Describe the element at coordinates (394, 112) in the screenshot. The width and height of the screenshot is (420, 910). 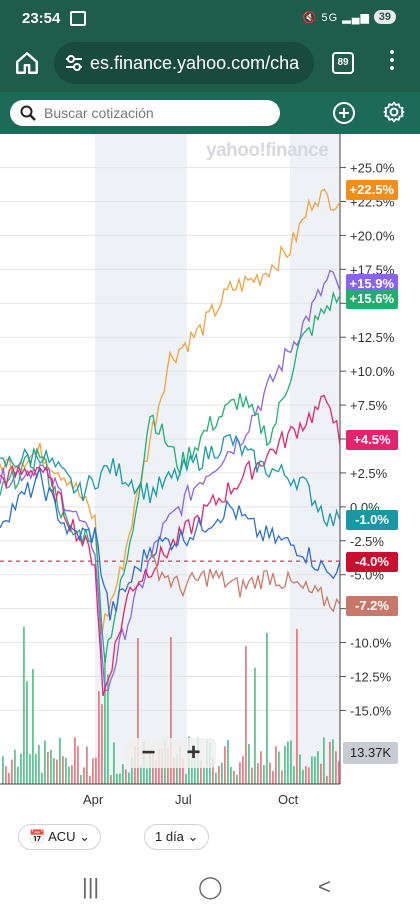
I see `gear-icon` at that location.